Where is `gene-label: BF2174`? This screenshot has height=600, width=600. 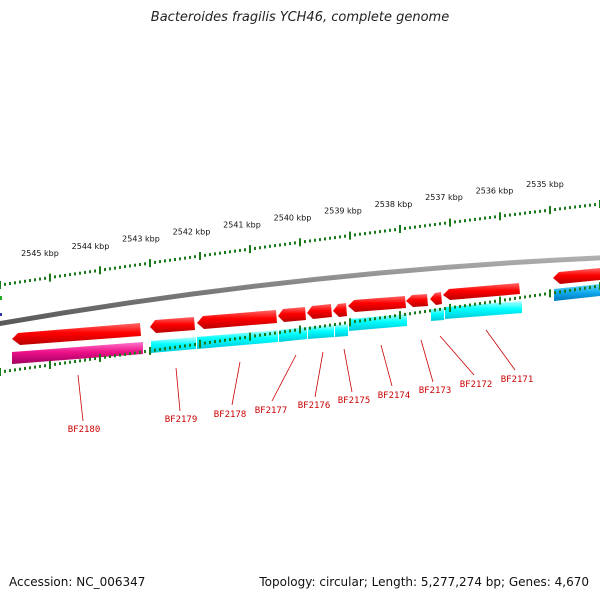 gene-label: BF2174 is located at coordinates (394, 396).